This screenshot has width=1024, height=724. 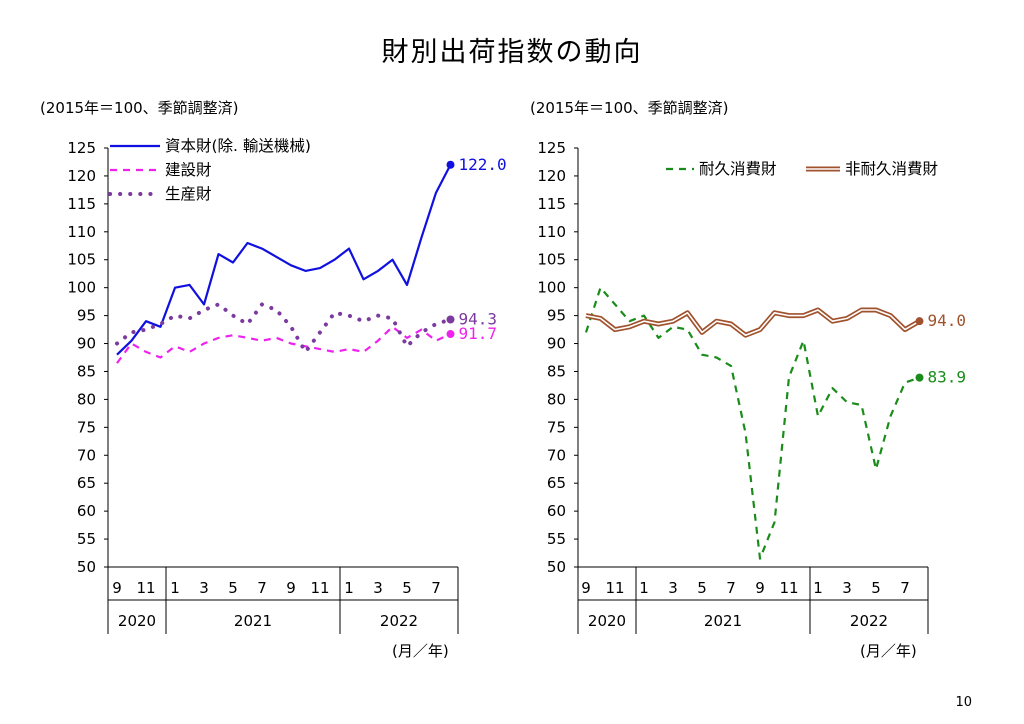 What do you see at coordinates (450, 164) in the screenshot?
I see `end-point-capital` at bounding box center [450, 164].